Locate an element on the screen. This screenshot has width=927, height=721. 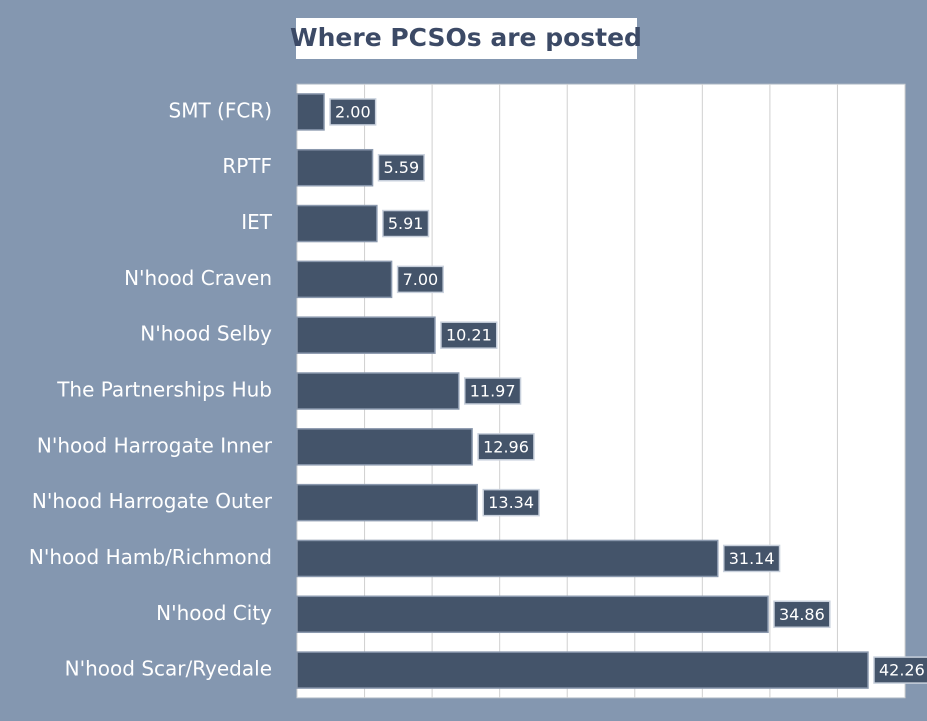
y-tick-label: N'hood Scar/Ryedale is located at coordinates (168, 669).